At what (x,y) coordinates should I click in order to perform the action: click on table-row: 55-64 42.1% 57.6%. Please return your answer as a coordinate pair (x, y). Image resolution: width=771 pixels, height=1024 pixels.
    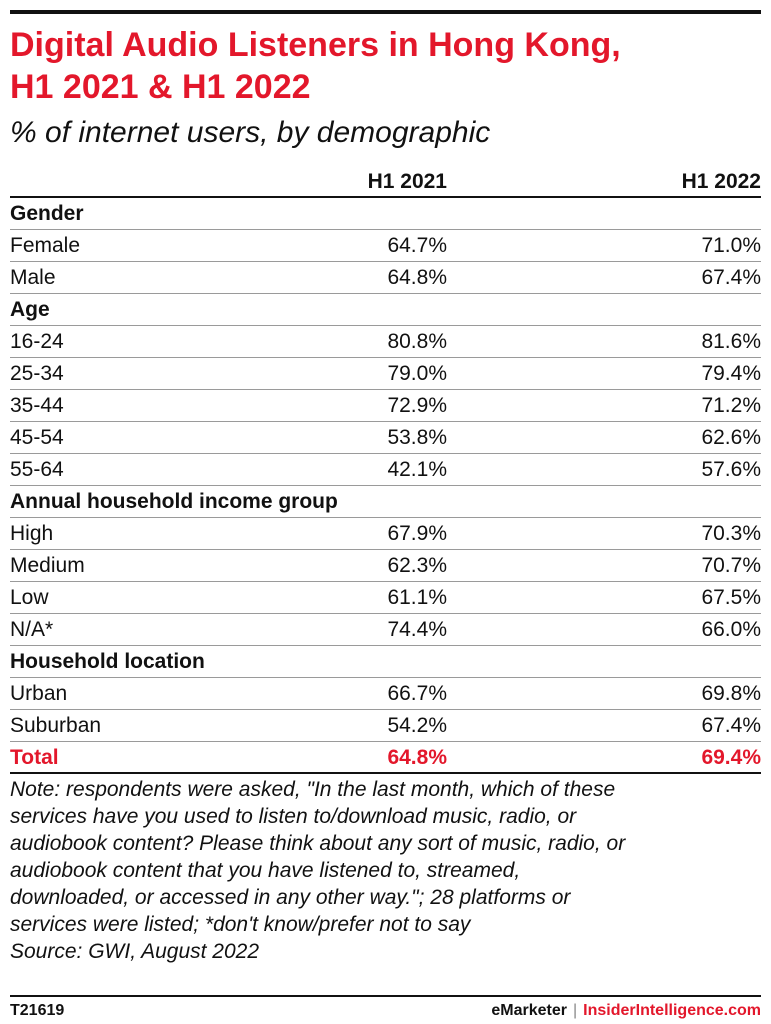
    Looking at the image, I should click on (385, 470).